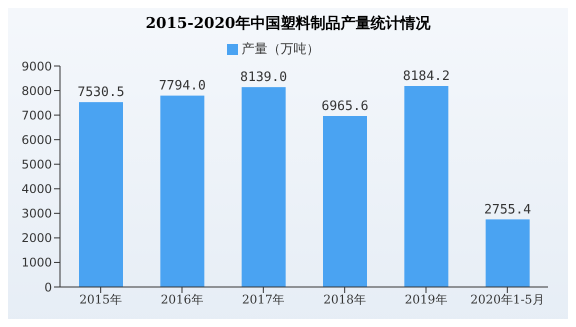 This screenshot has width=576, height=327. Describe the element at coordinates (36, 164) in the screenshot. I see `y-tick-label: 5000` at that location.